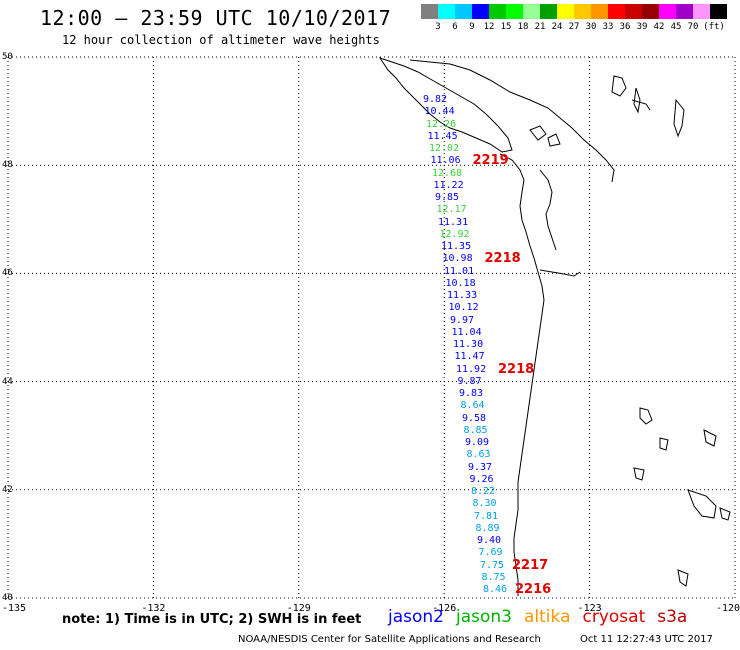 The height and width of the screenshot is (650, 740). I want to click on wave-height-value: 8.89, so click(487, 528).